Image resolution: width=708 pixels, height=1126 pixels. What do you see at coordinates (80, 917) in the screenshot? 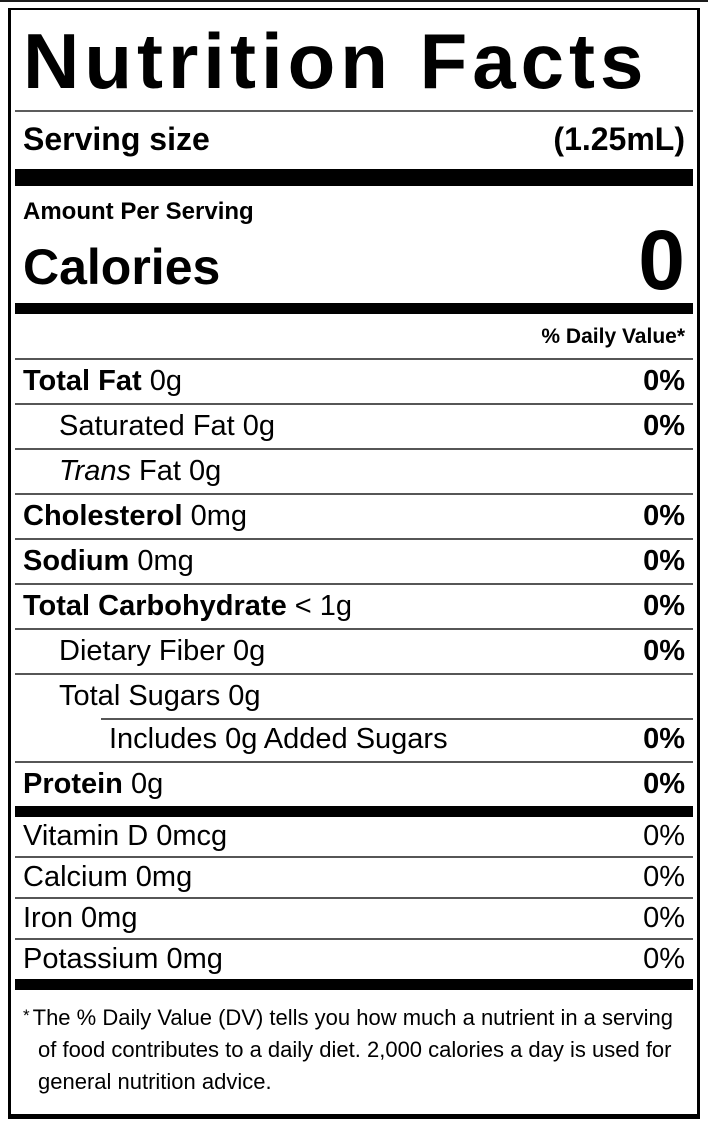
I see `nutrient-name: Iron 0mg` at bounding box center [80, 917].